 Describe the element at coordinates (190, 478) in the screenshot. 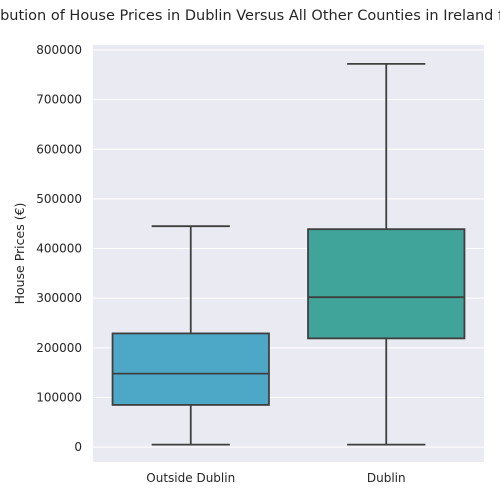

I see `x-tick-label: Outside Dublin` at that location.